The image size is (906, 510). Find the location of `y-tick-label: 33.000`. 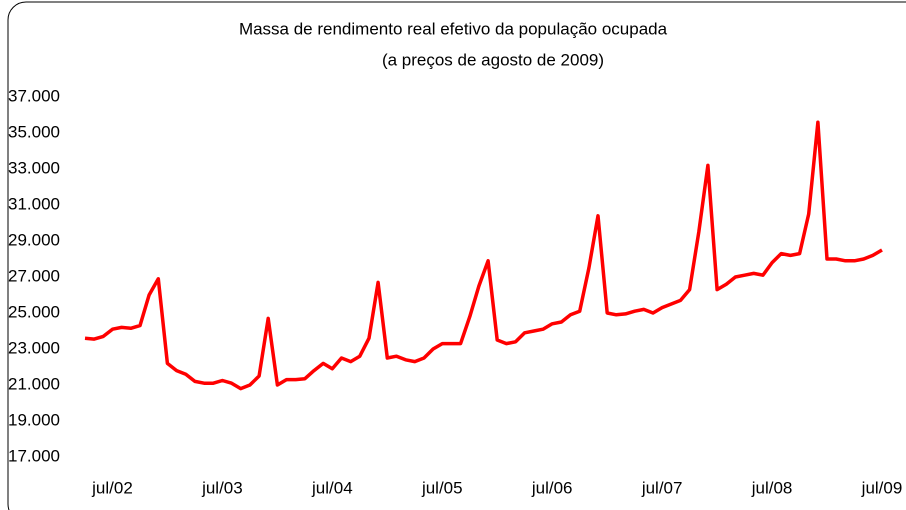

y-tick-label: 33.000 is located at coordinates (34, 167).